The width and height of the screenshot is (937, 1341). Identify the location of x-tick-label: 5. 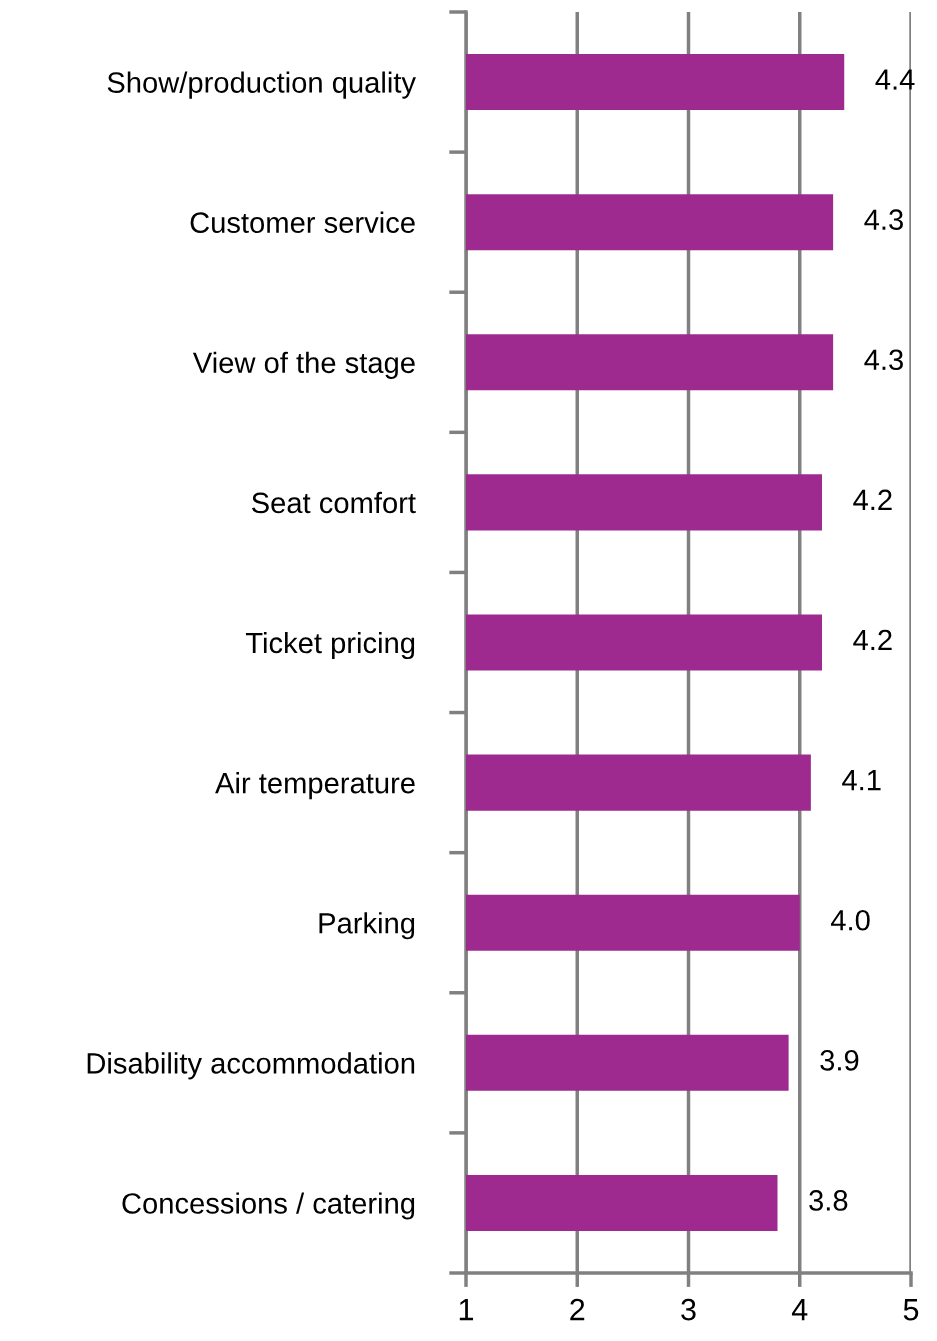
(911, 1310).